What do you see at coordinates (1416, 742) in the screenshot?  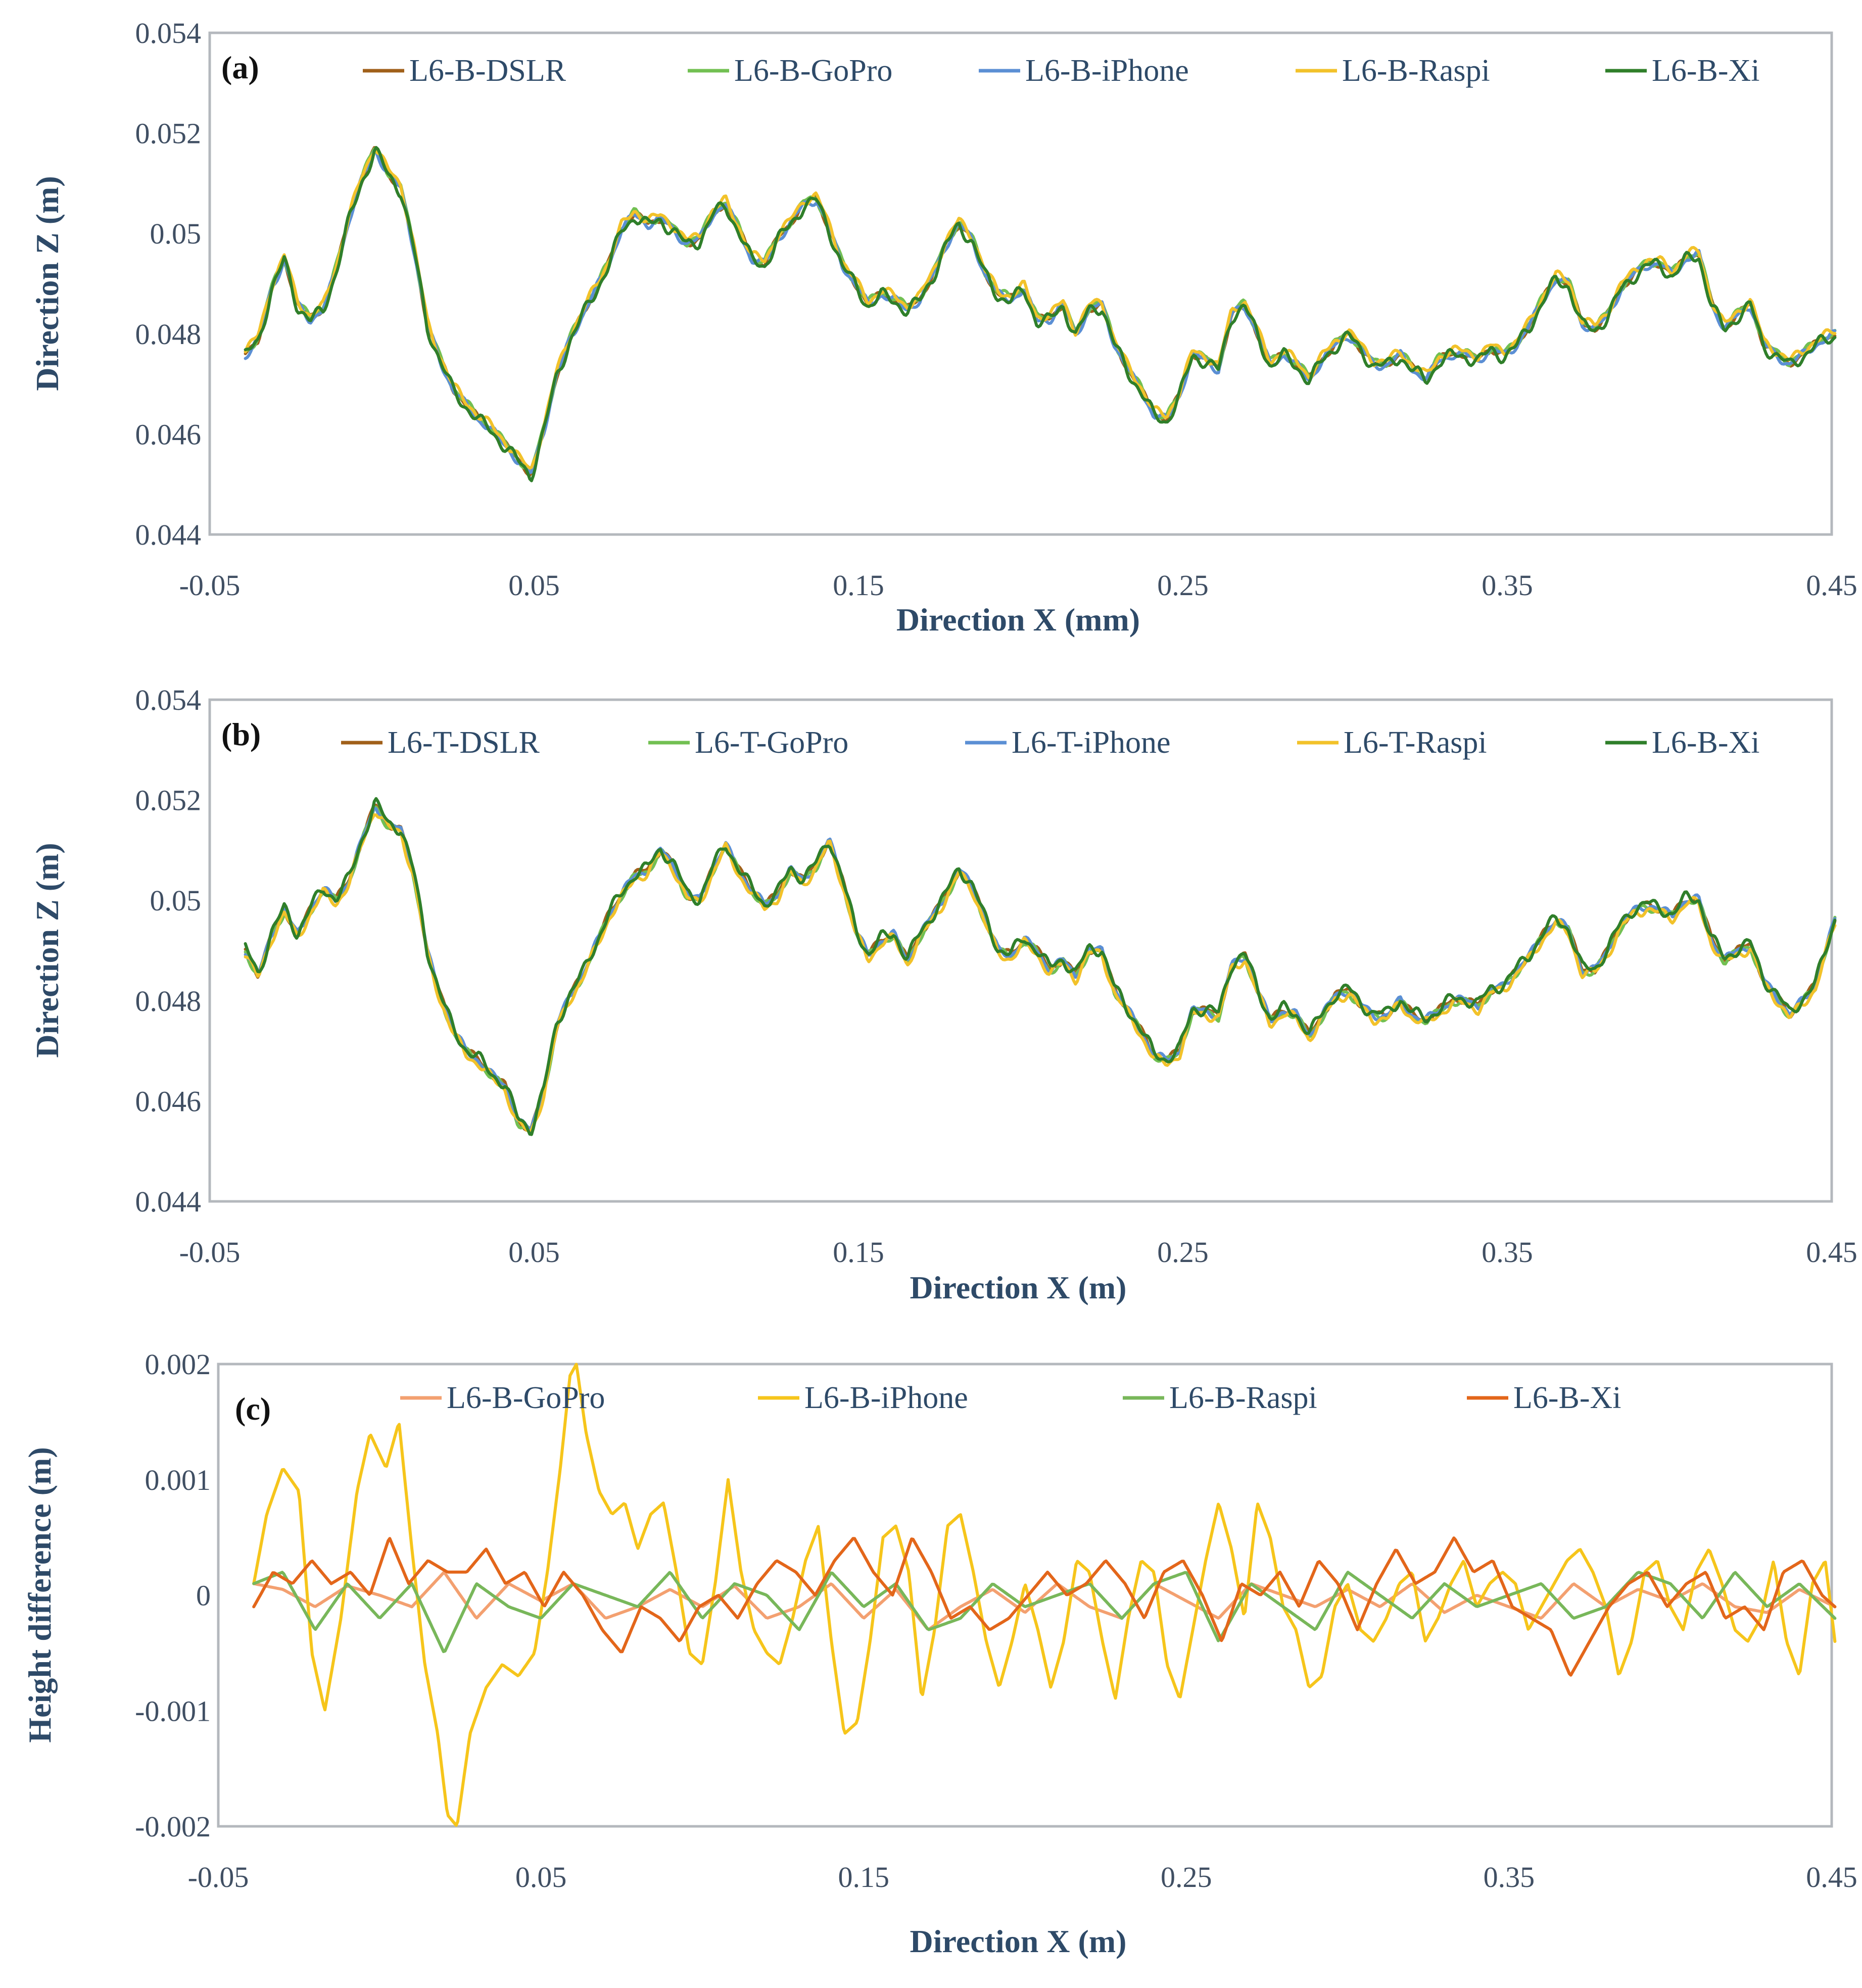 I see `legend-entry: L6-T-Raspi` at bounding box center [1416, 742].